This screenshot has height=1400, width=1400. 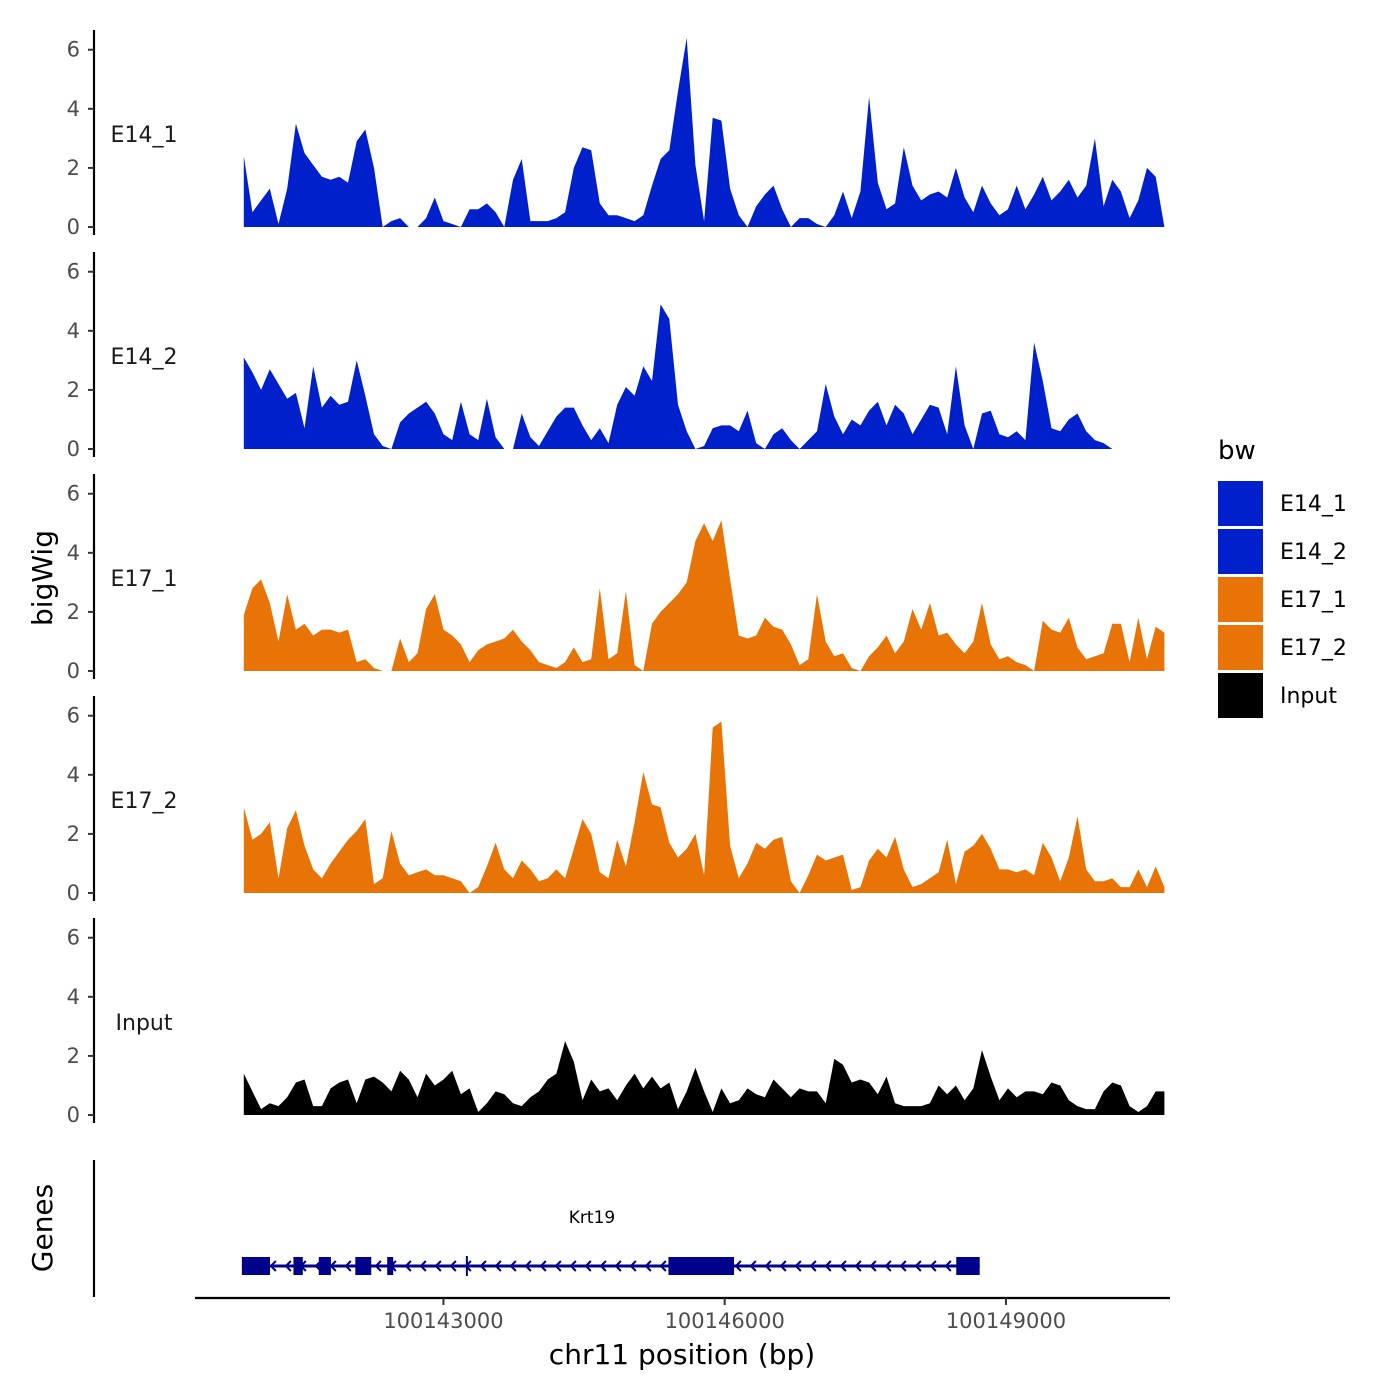 I want to click on legend-label-E17_1: E17_1, so click(x=1313, y=600).